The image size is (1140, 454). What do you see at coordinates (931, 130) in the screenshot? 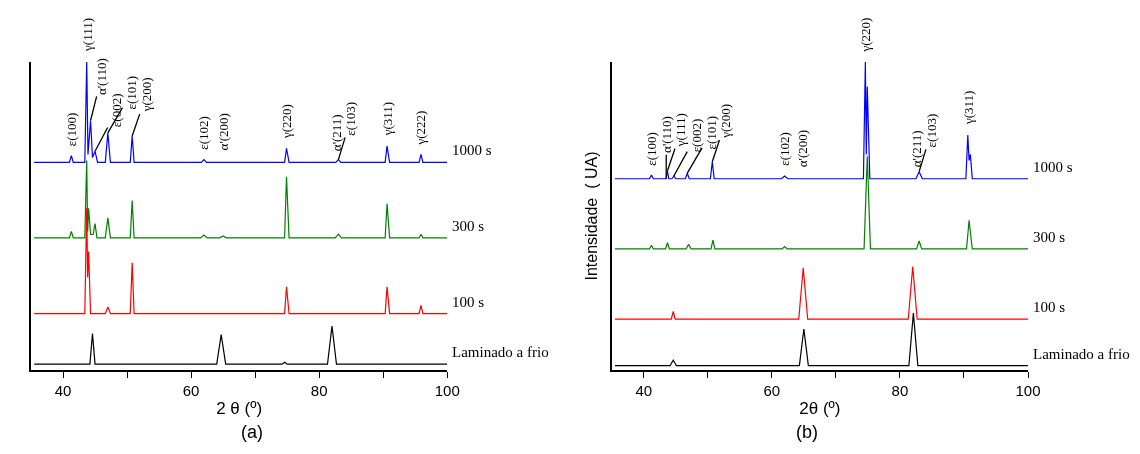
I see `annotation: ε(103)` at bounding box center [931, 130].